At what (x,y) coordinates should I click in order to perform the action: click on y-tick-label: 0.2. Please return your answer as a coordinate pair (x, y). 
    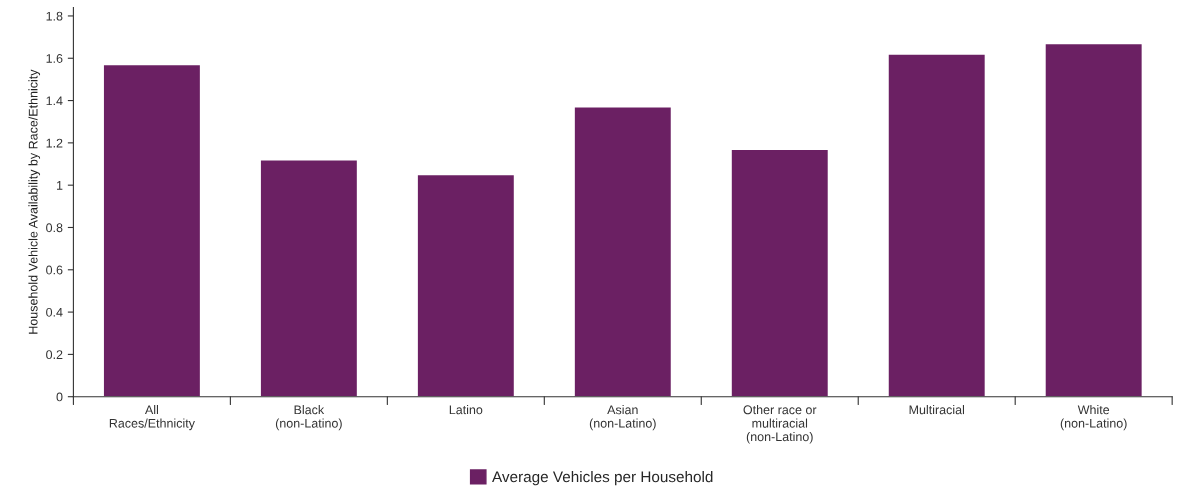
    Looking at the image, I should click on (54, 355).